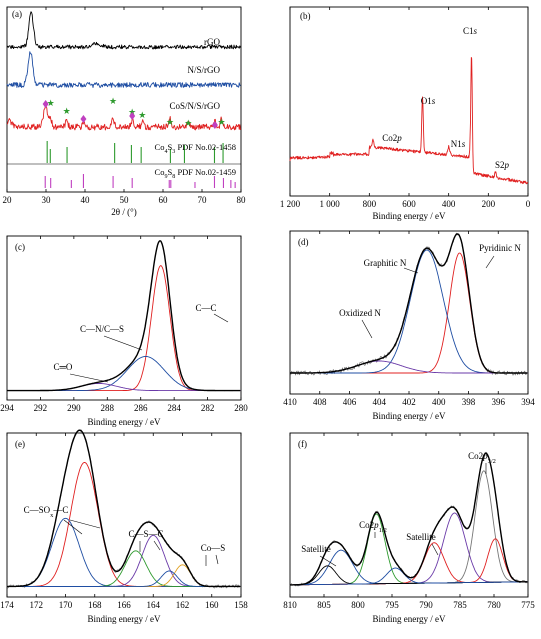 The height and width of the screenshot is (639, 541). What do you see at coordinates (324, 605) in the screenshot?
I see `x-tick-label: 805` at bounding box center [324, 605].